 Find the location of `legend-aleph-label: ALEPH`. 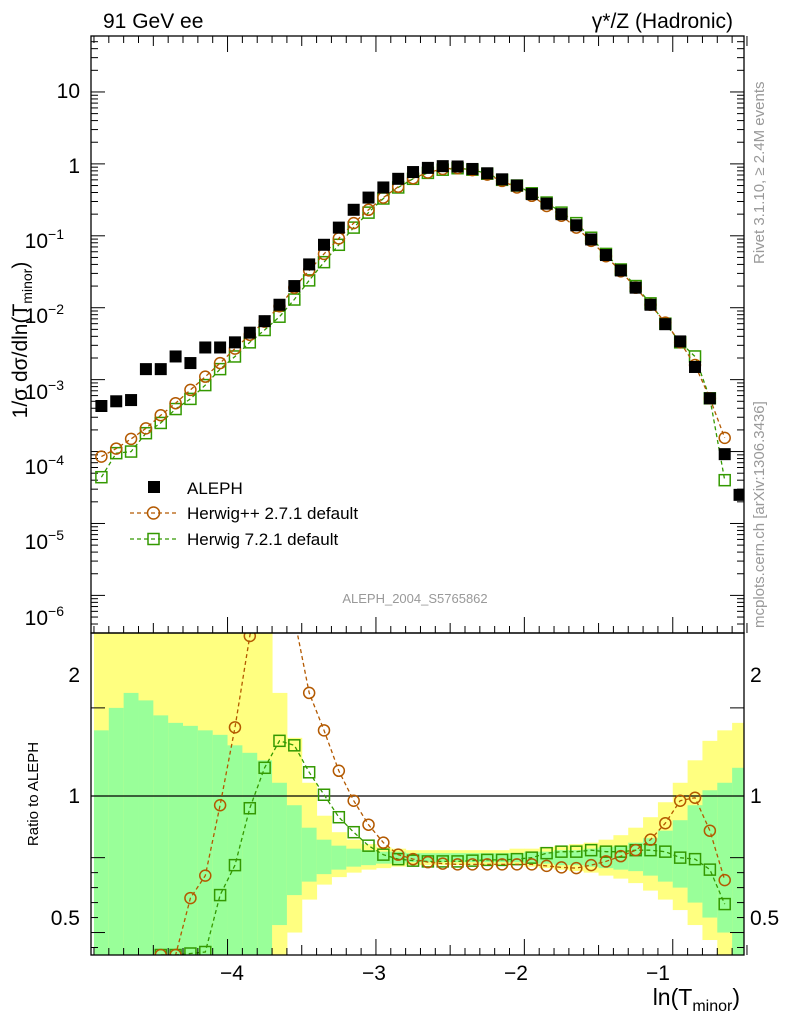

legend-aleph-label: ALEPH is located at coordinates (215, 488).